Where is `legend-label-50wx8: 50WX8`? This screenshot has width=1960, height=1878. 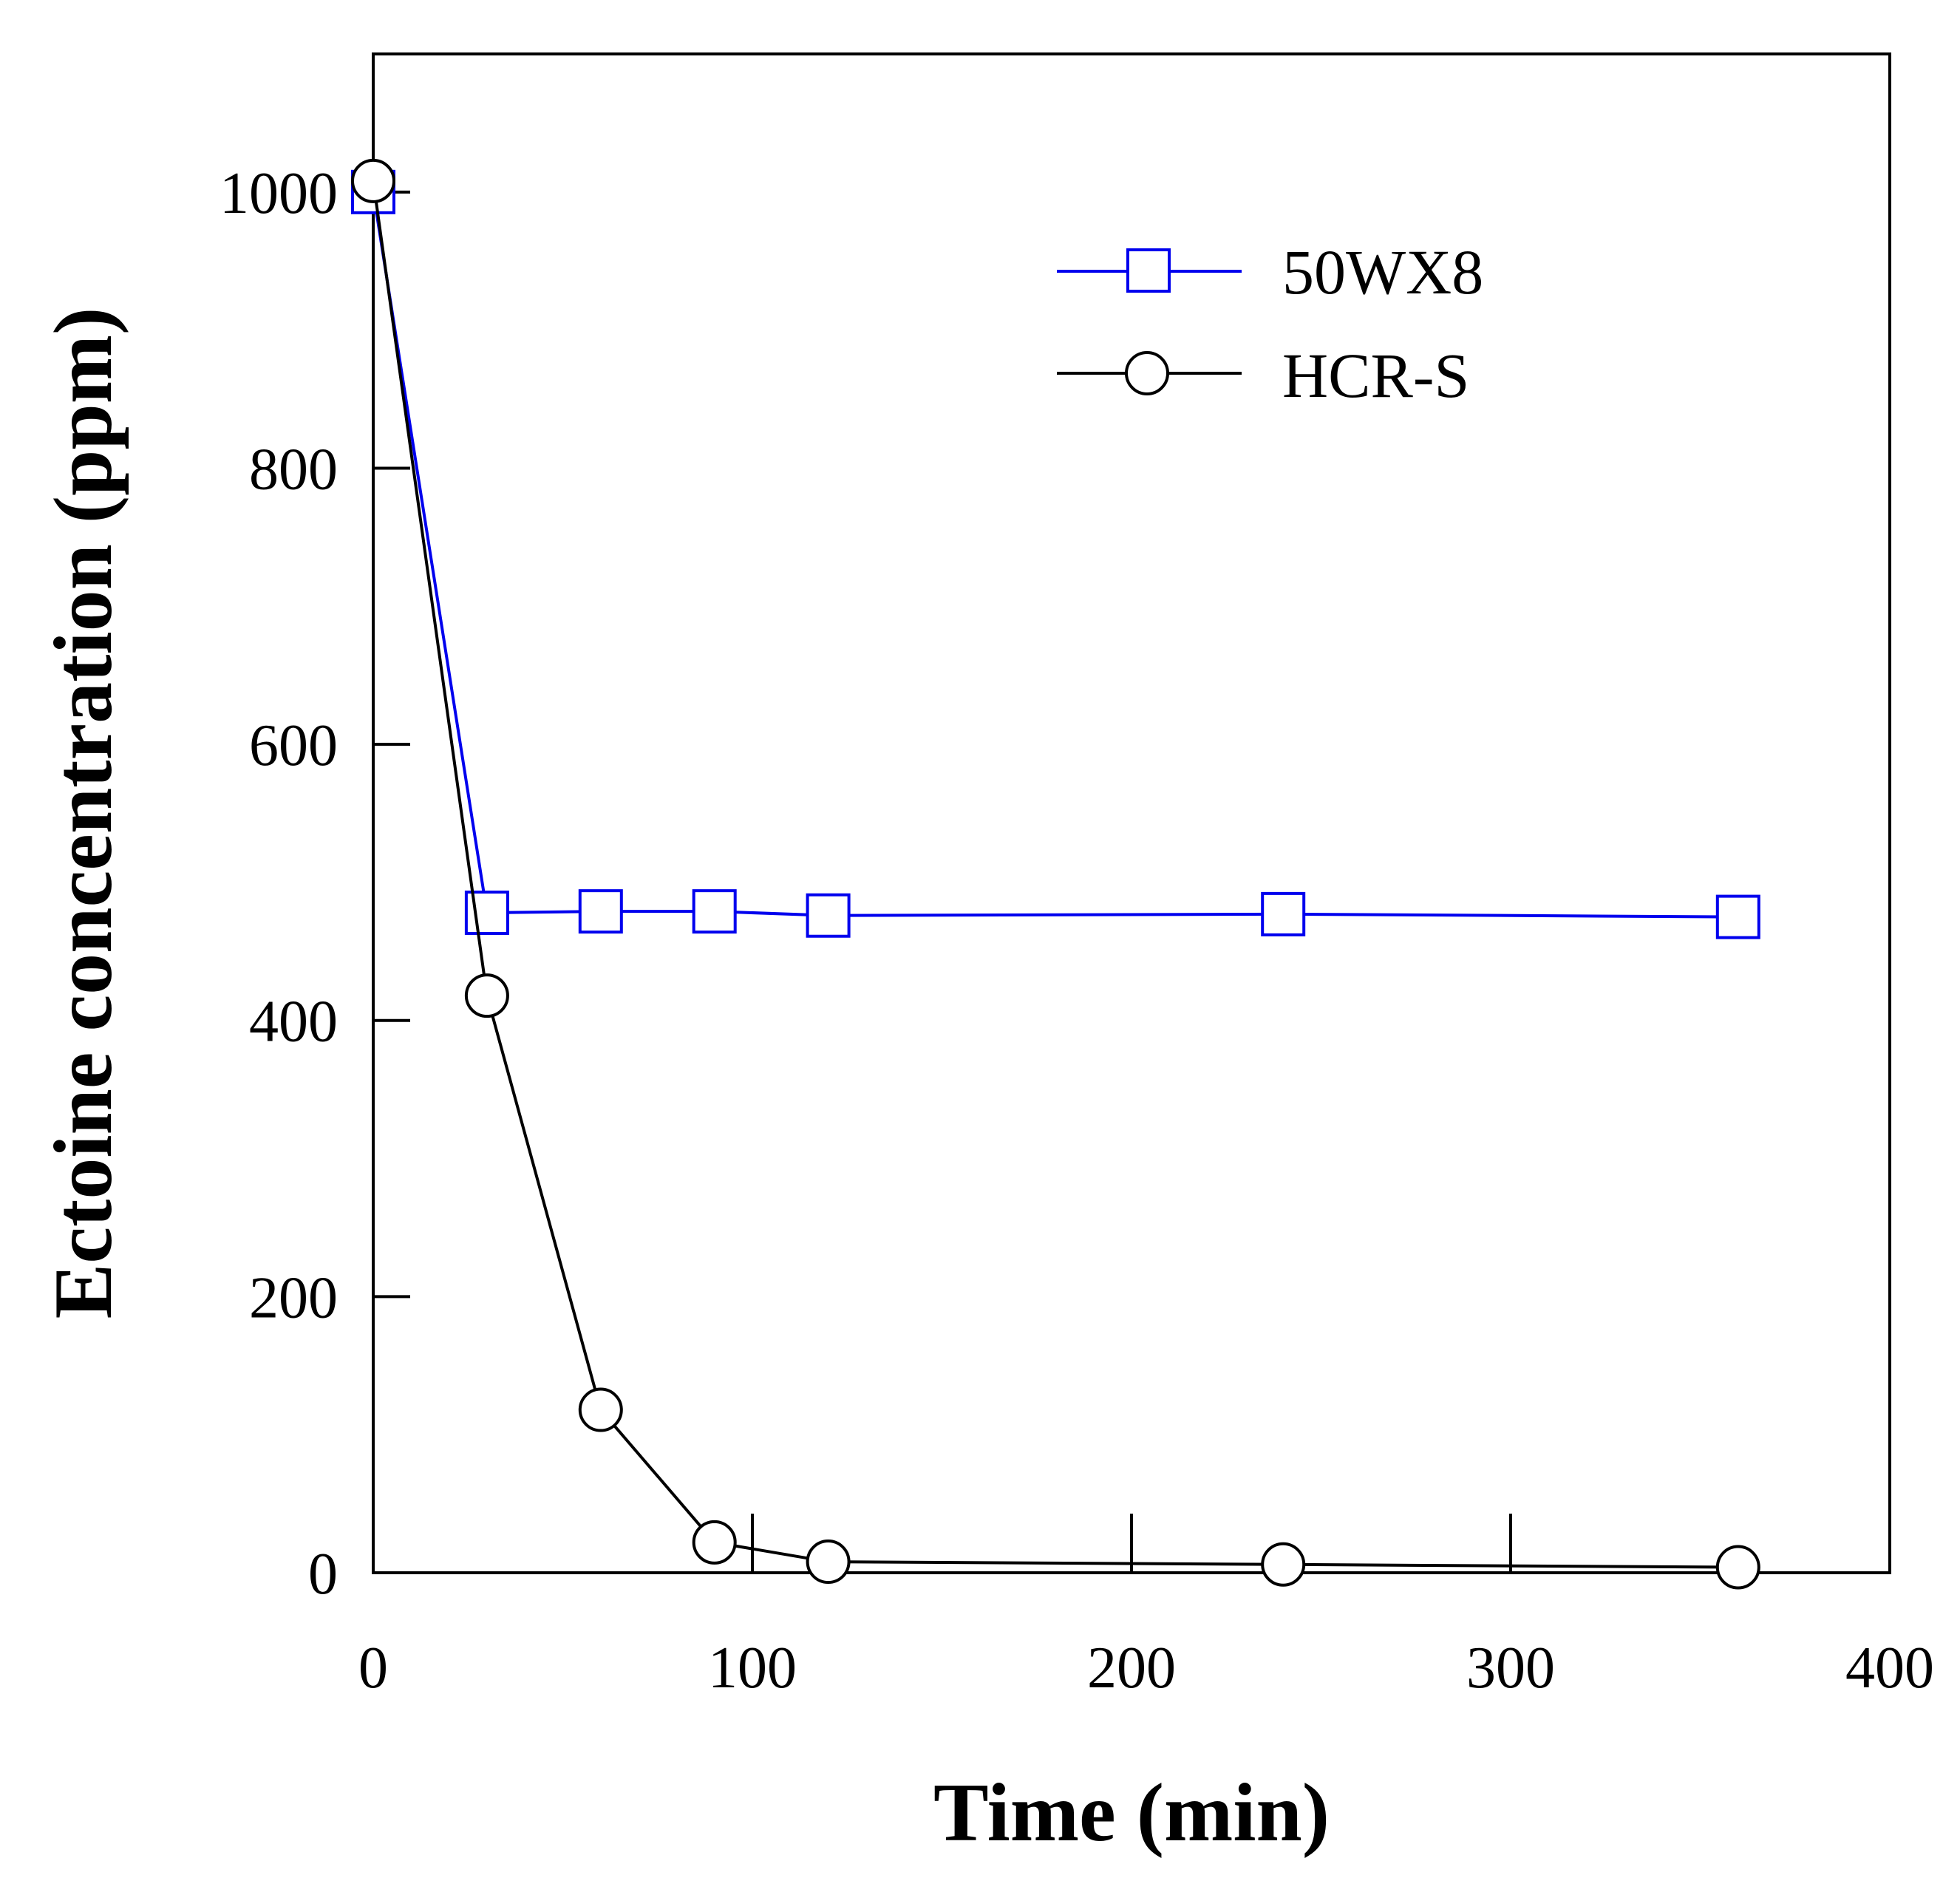
legend-label-50wx8: 50WX8 is located at coordinates (1382, 272).